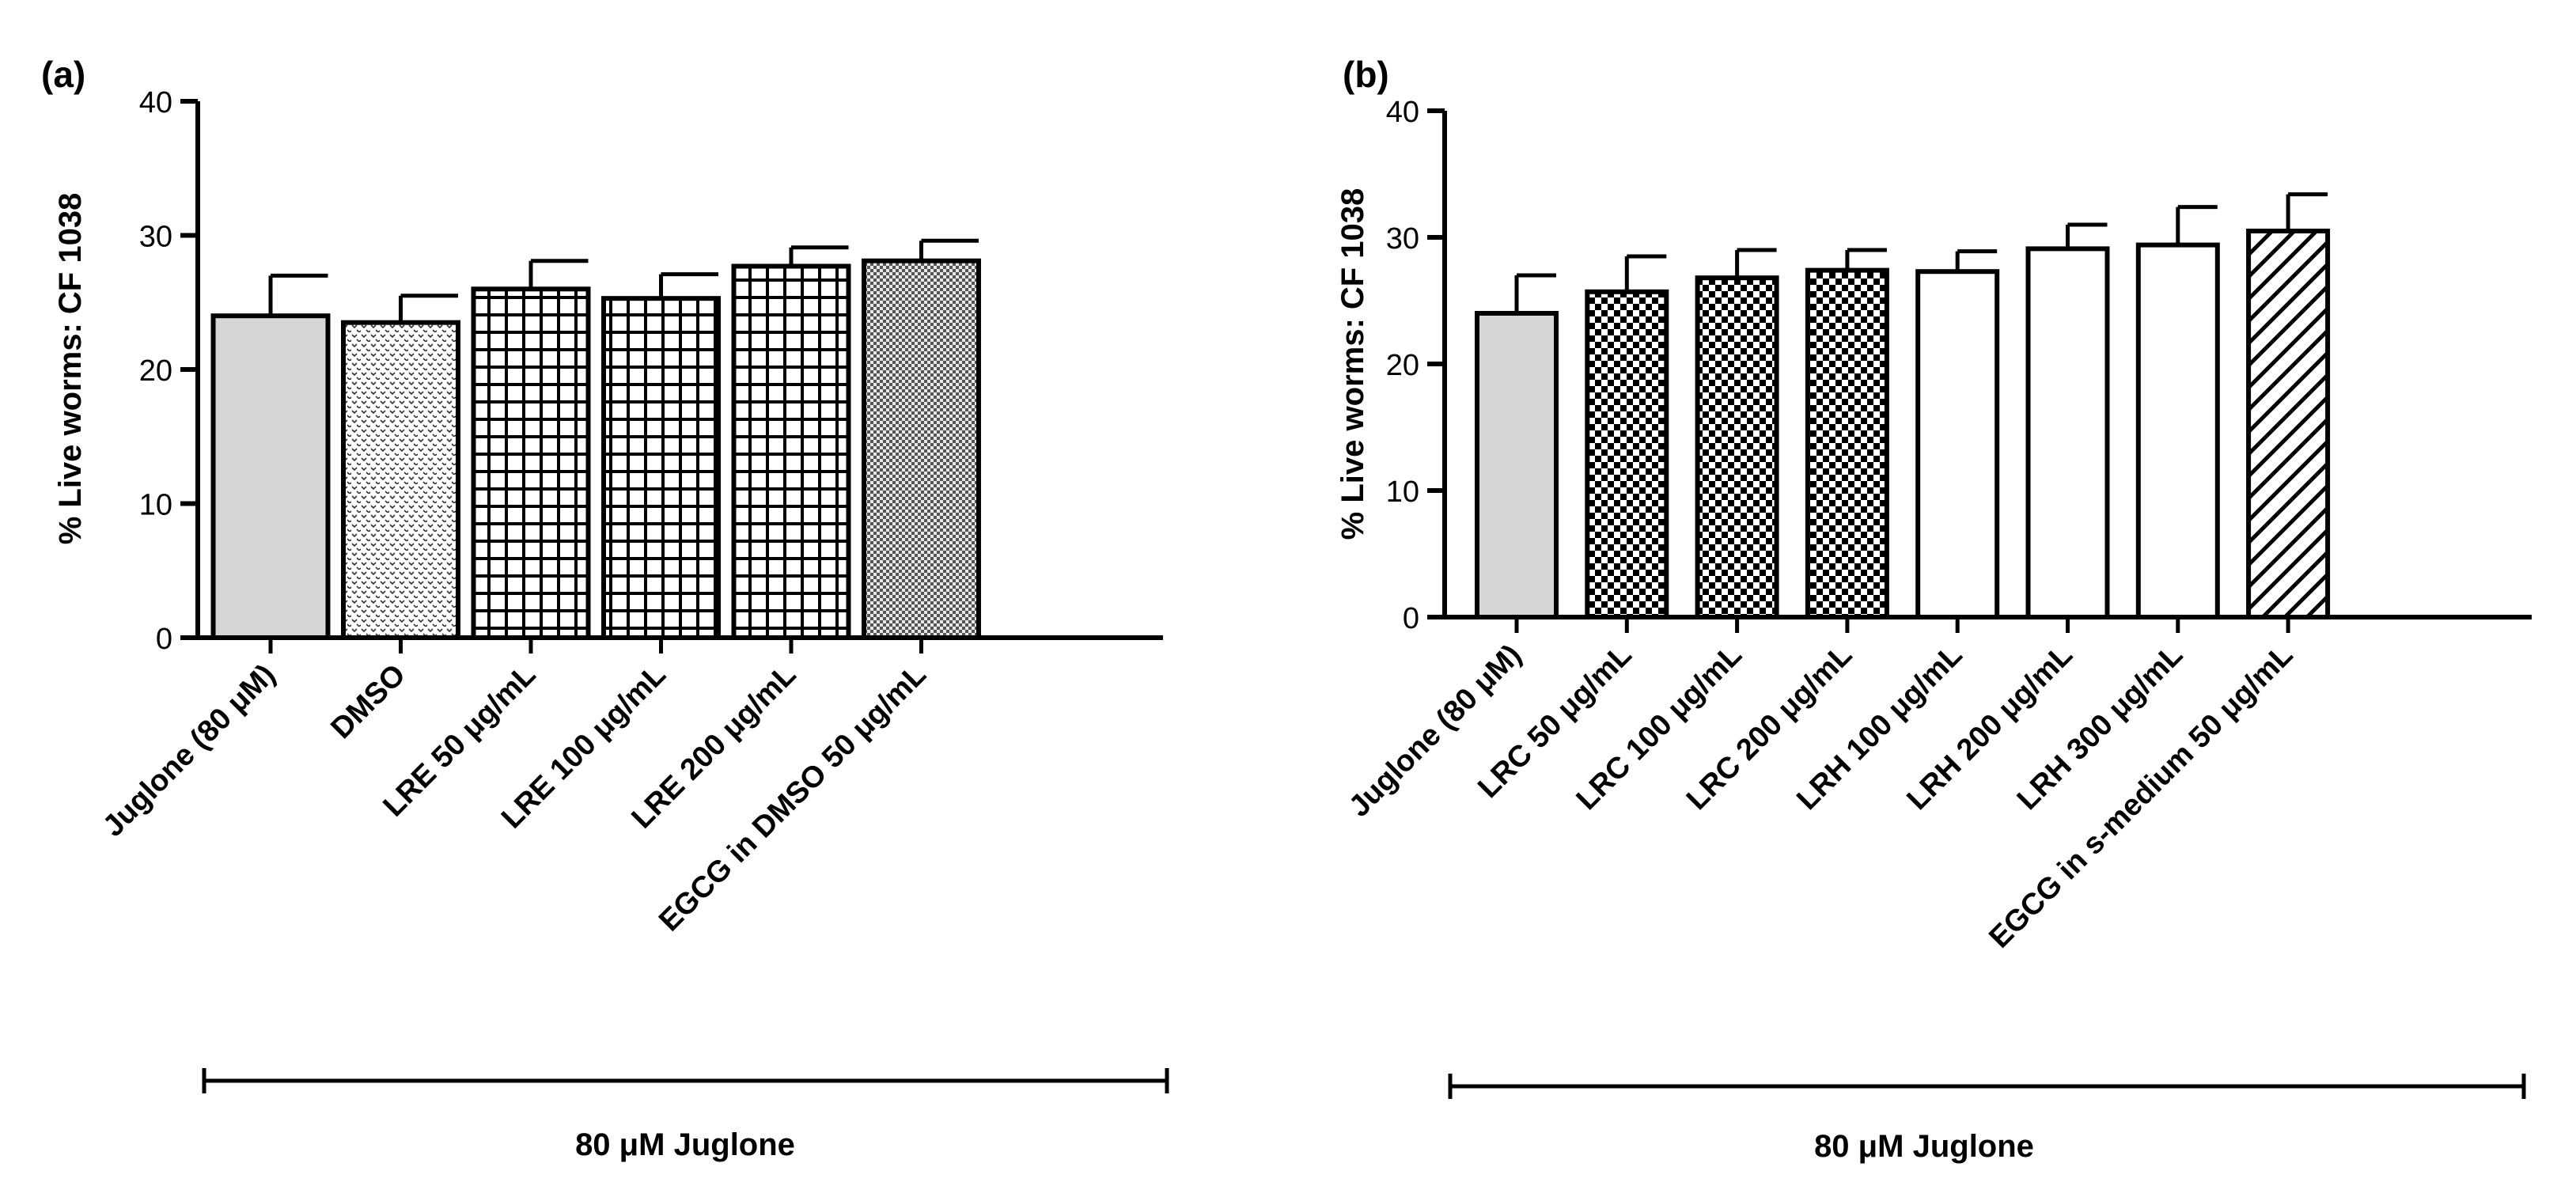  I want to click on panel-label: (a), so click(63, 75).